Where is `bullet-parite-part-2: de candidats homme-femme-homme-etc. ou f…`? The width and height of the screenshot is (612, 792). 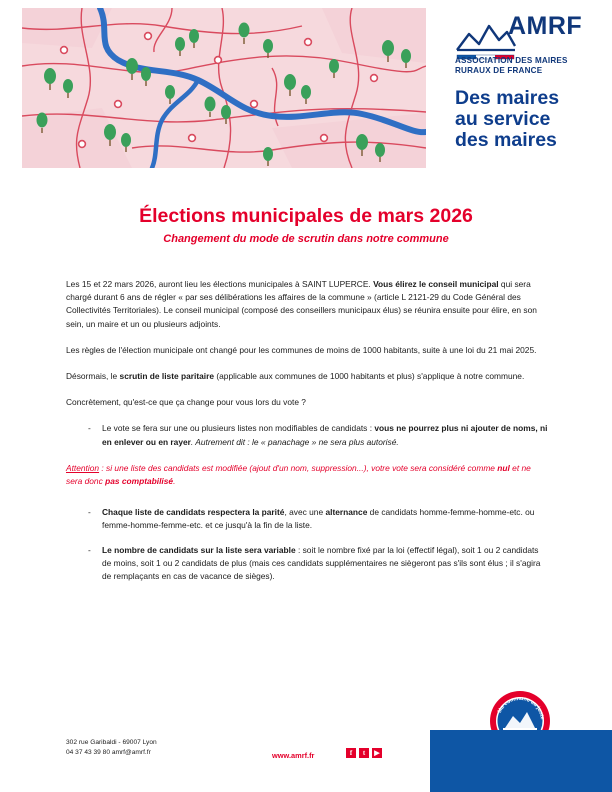
bullet-parite-part-2: de candidats homme-femme-homme-etc. ou f… is located at coordinates (318, 519).